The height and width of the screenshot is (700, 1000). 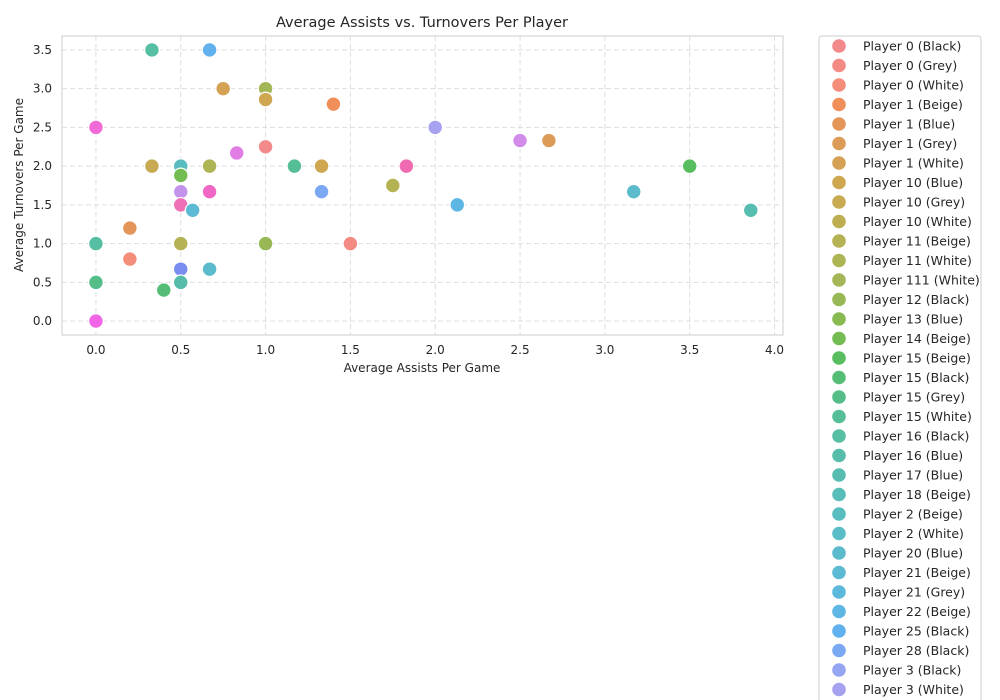 I want to click on legend-label: Player 3 (White), so click(x=913, y=689).